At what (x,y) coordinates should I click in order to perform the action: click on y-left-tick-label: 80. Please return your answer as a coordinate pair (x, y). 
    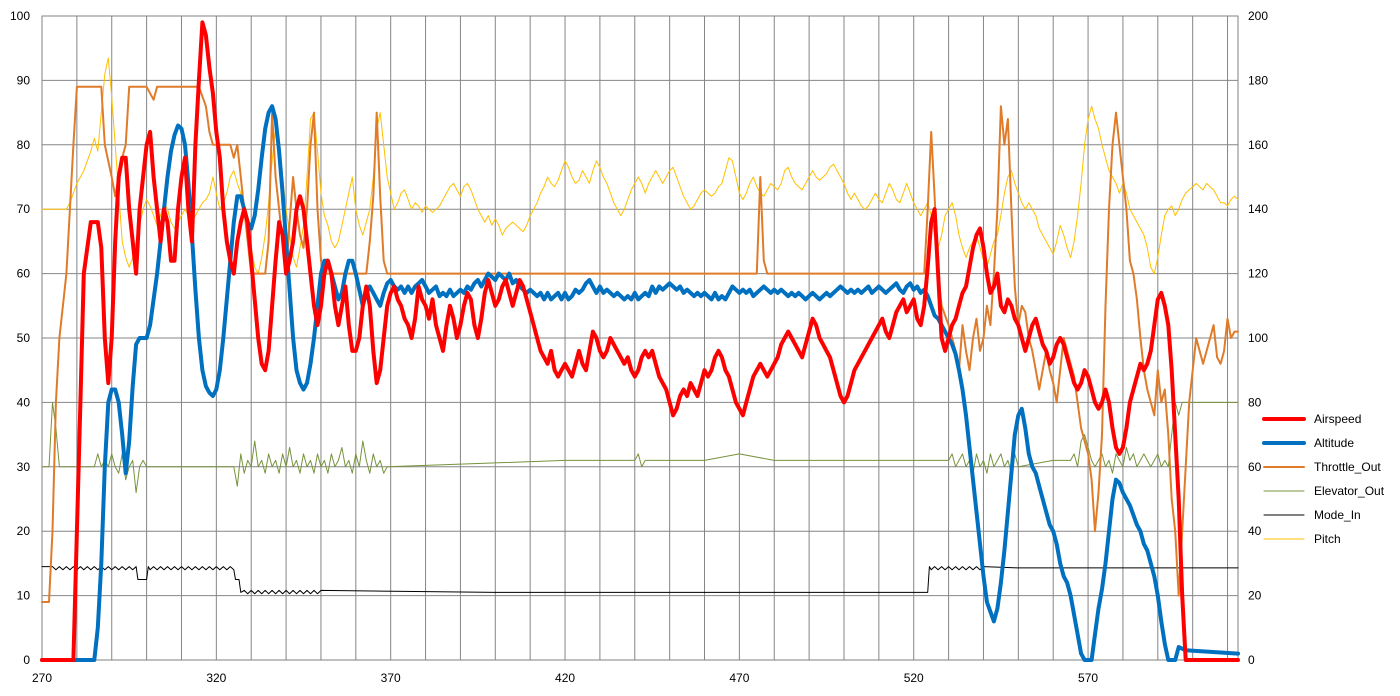
    Looking at the image, I should click on (24, 145).